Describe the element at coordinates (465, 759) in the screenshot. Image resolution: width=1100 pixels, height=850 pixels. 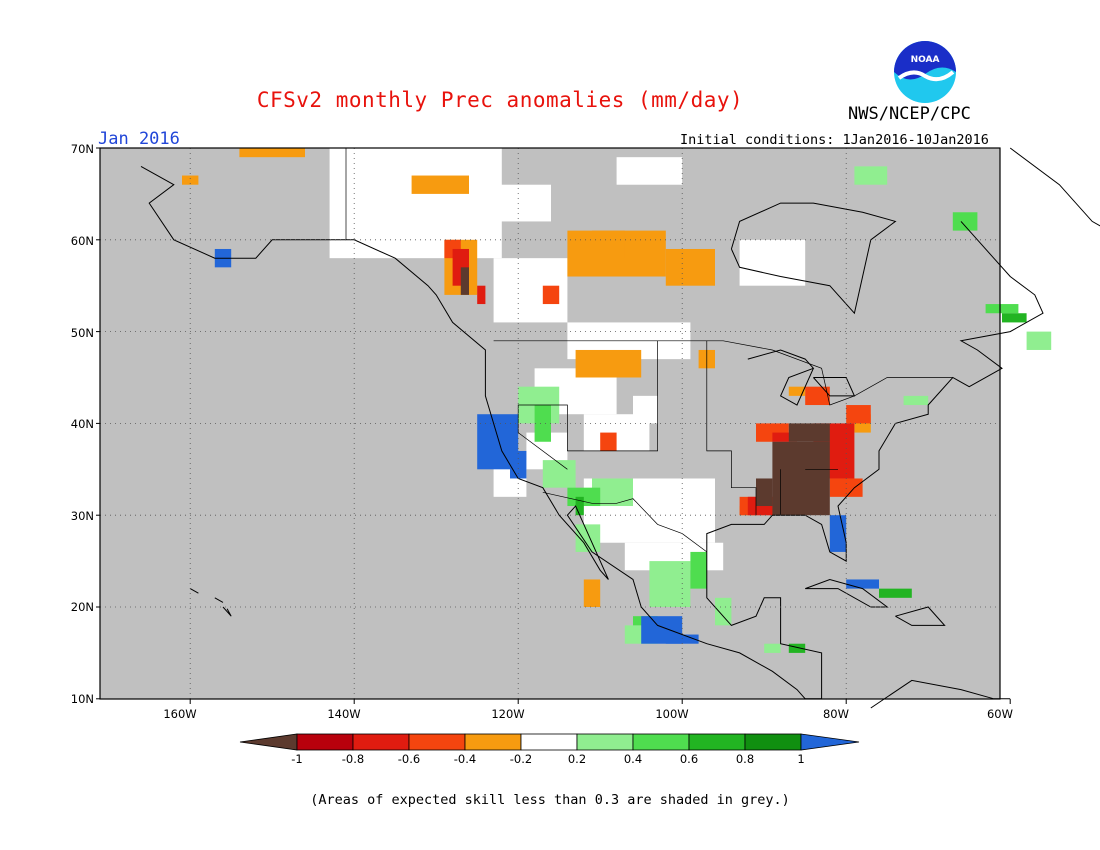
I see `colorbar-label: -0.4` at that location.